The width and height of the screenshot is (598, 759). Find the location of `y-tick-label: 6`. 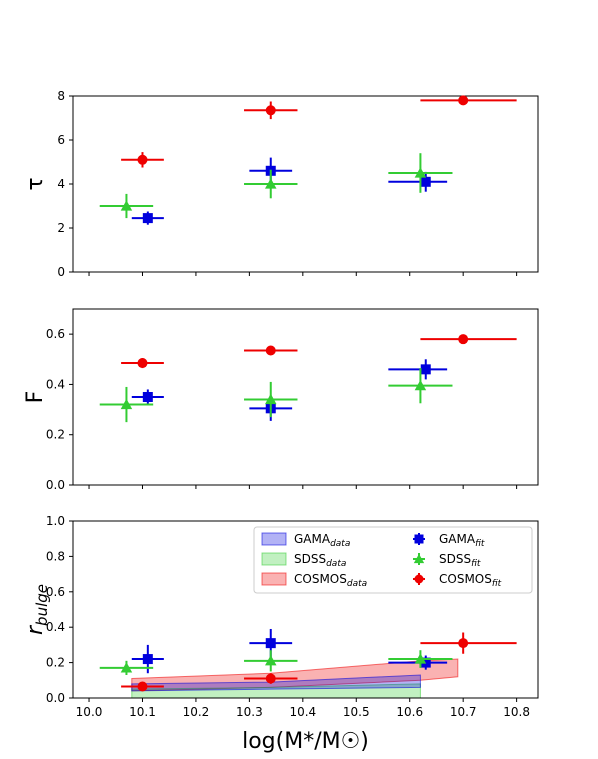

y-tick-label: 6 is located at coordinates (61, 140).